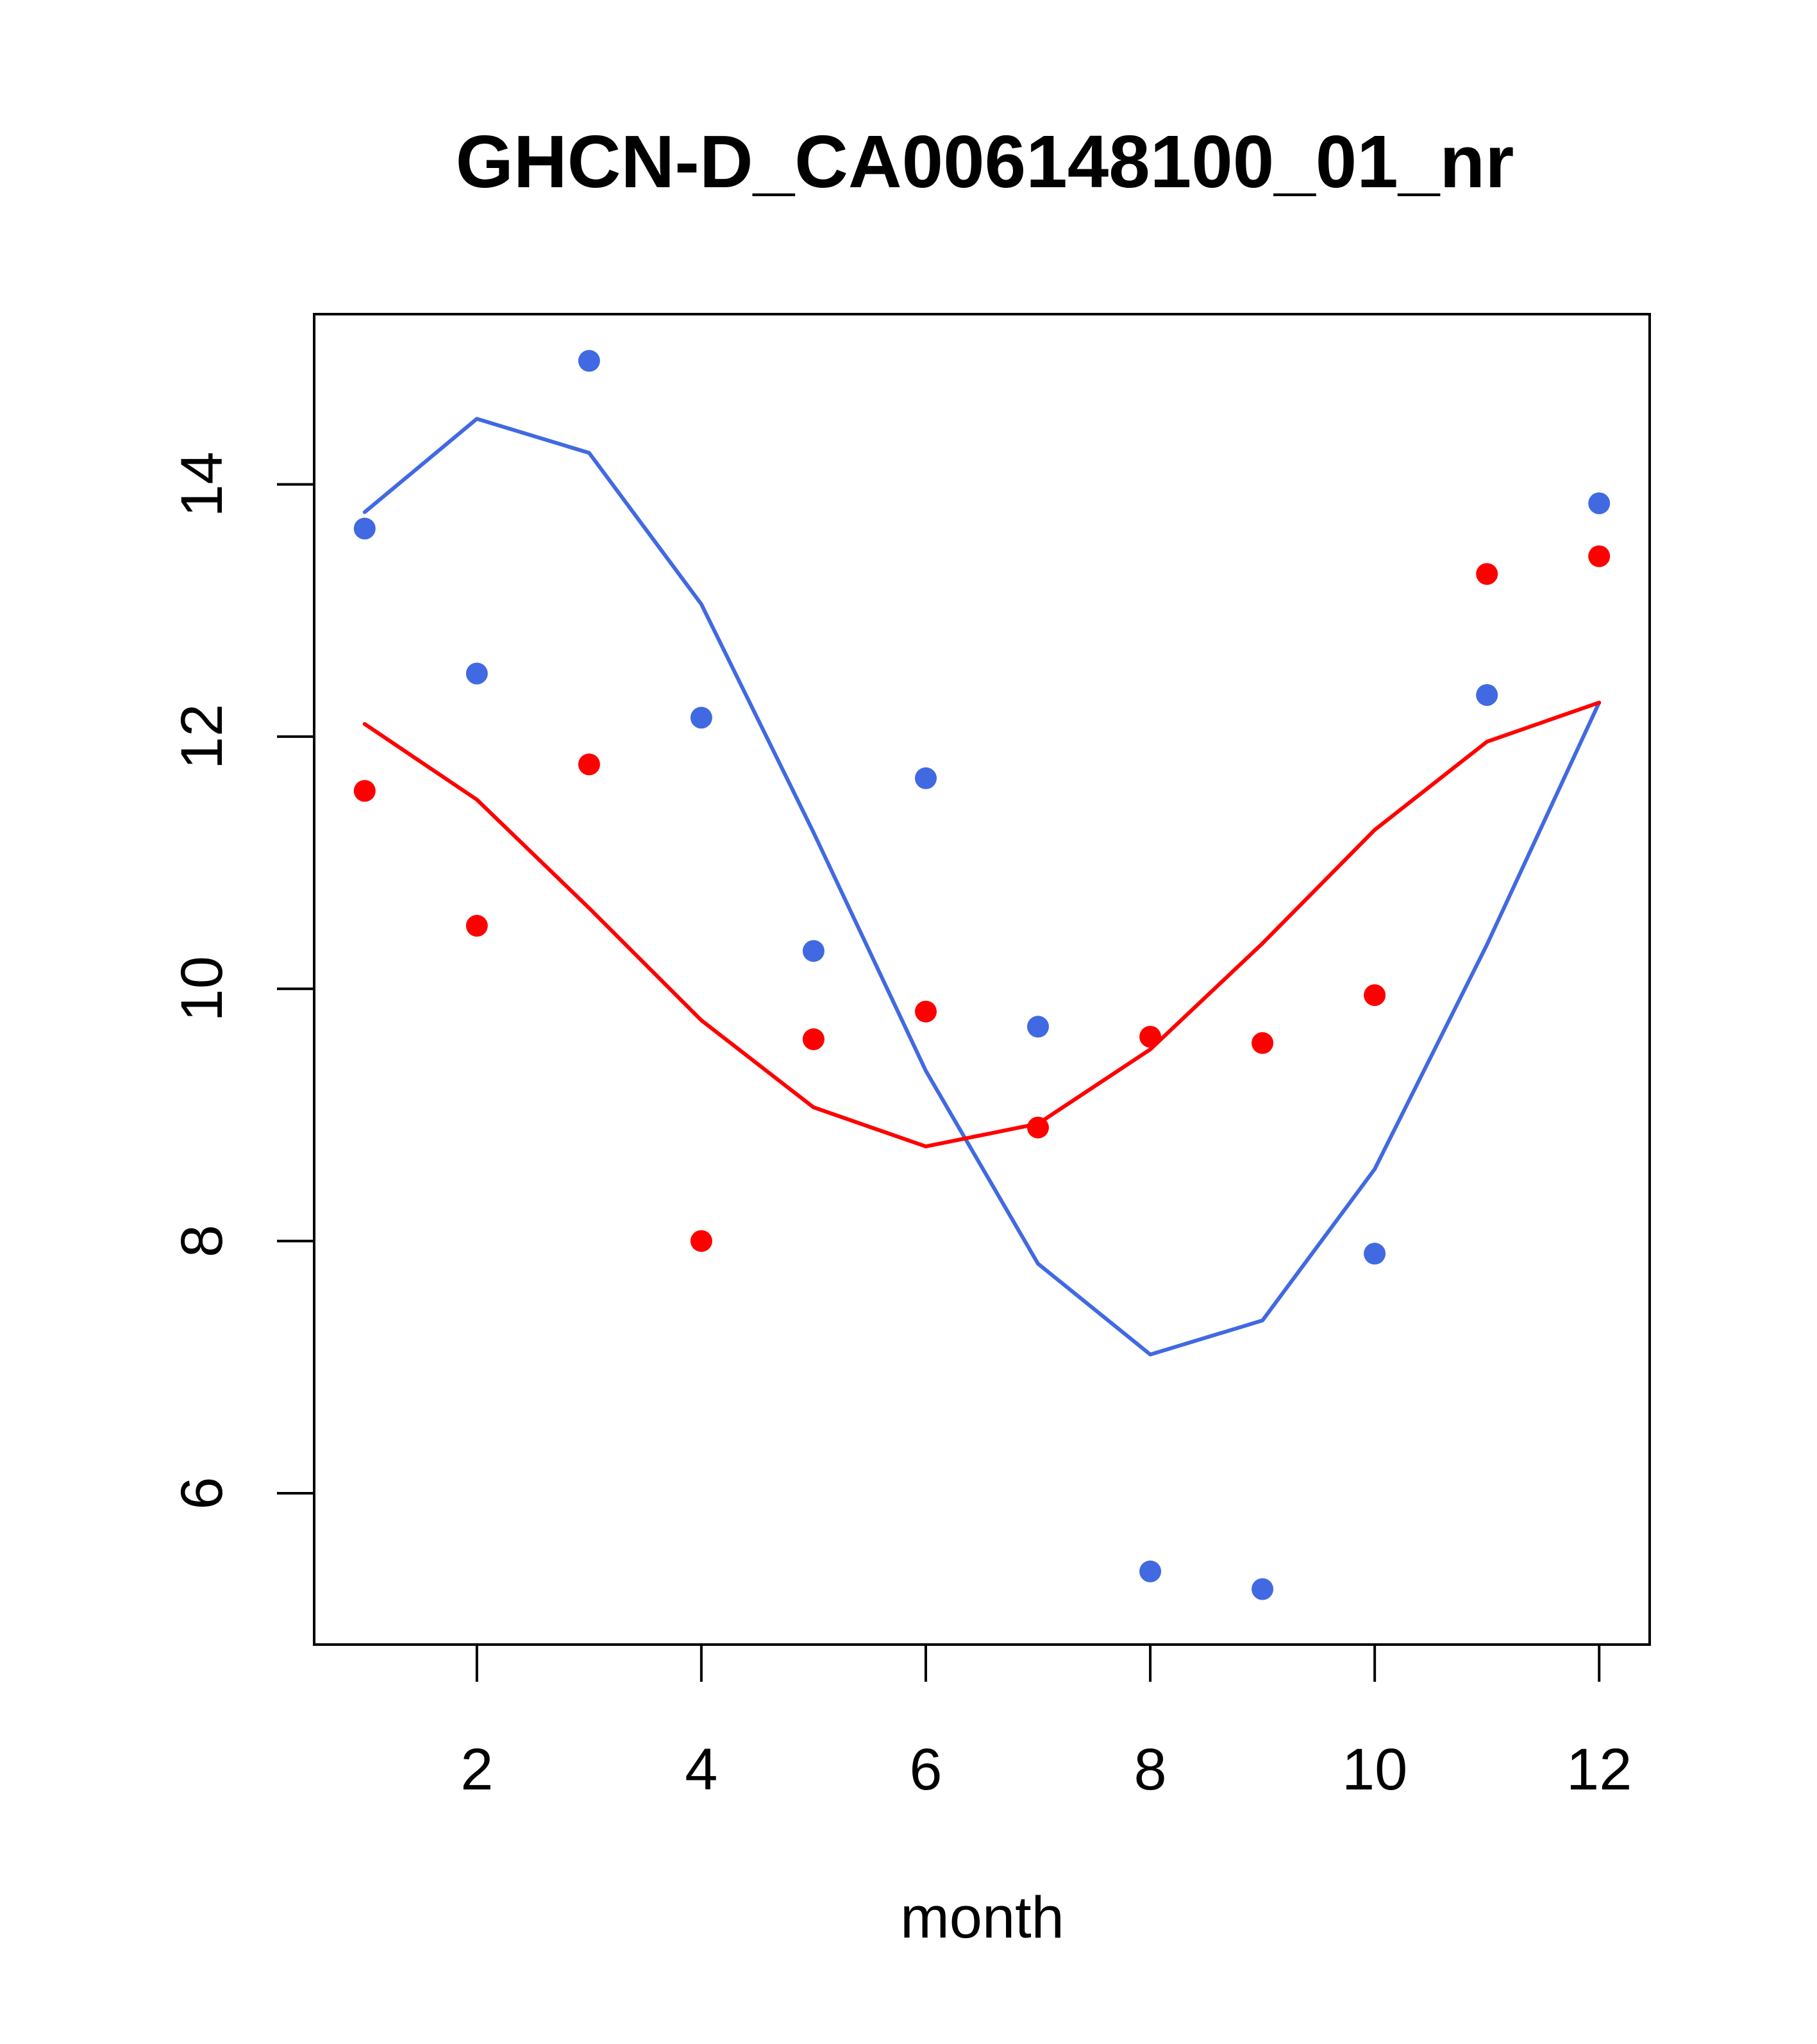 The width and height of the screenshot is (1817, 2044). Describe the element at coordinates (202, 988) in the screenshot. I see `y-tick-label: 10` at that location.